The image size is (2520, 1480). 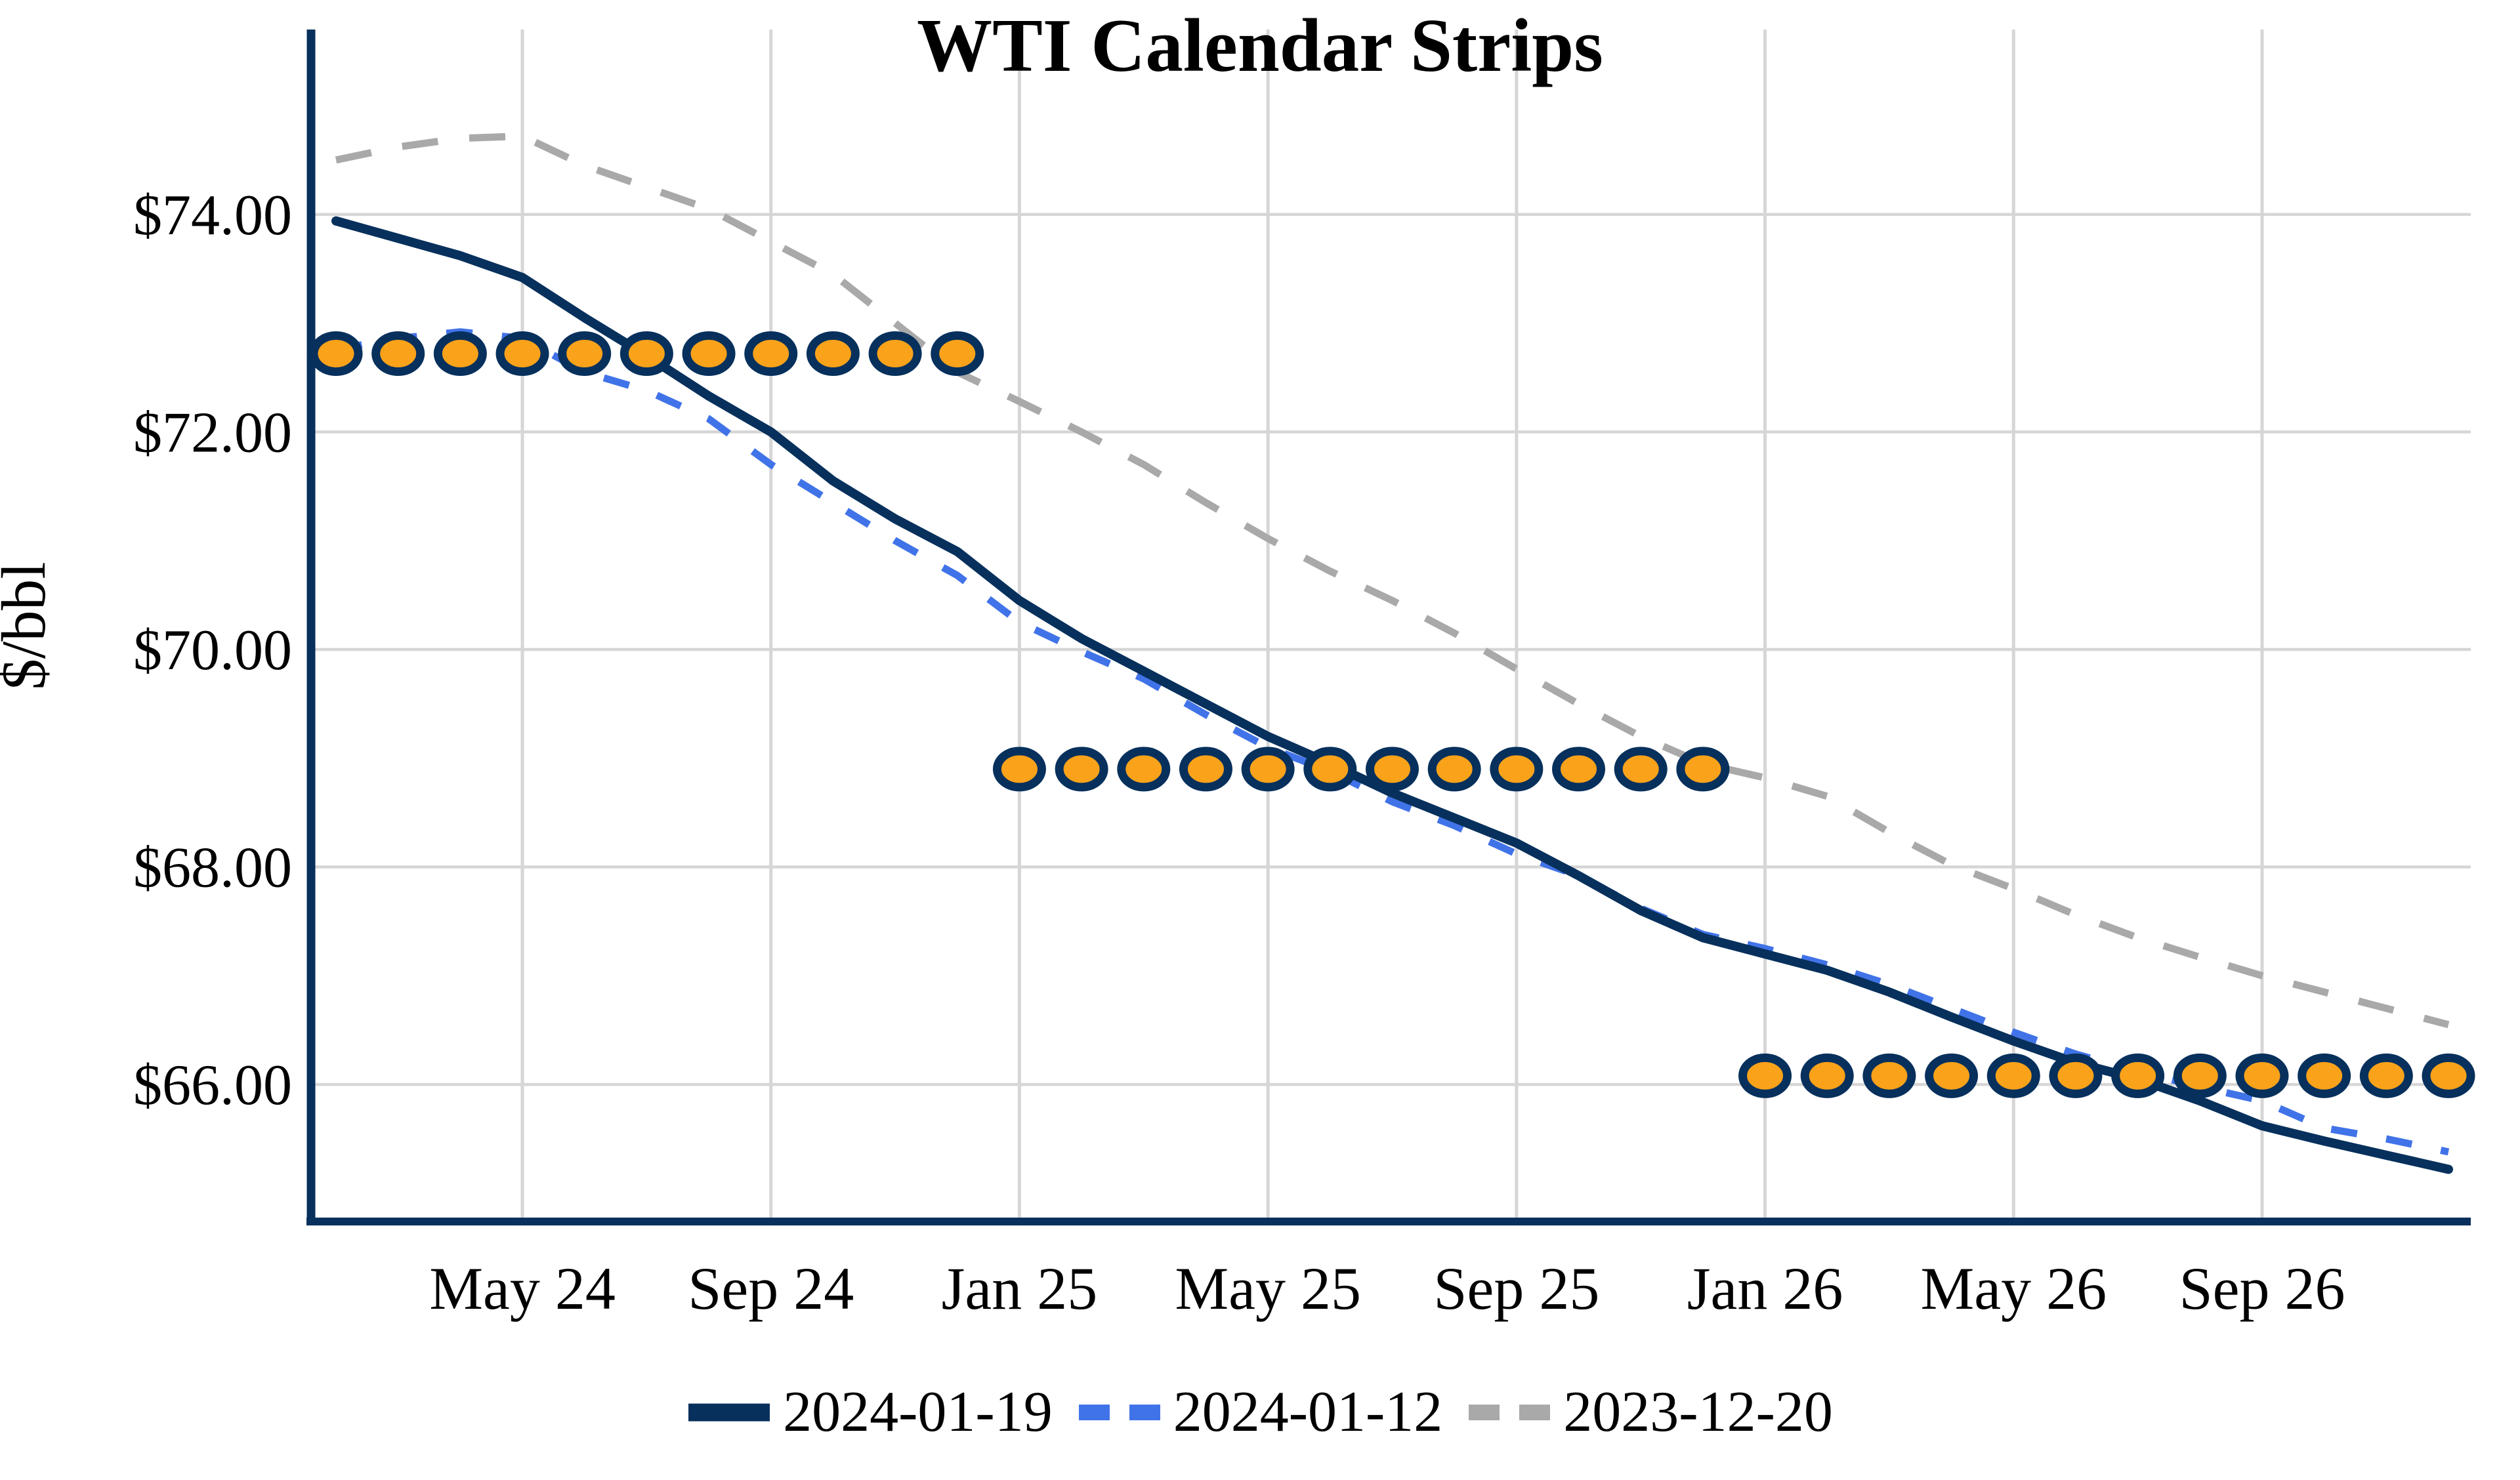 What do you see at coordinates (212, 650) in the screenshot?
I see `y-tick-label: $70.00` at bounding box center [212, 650].